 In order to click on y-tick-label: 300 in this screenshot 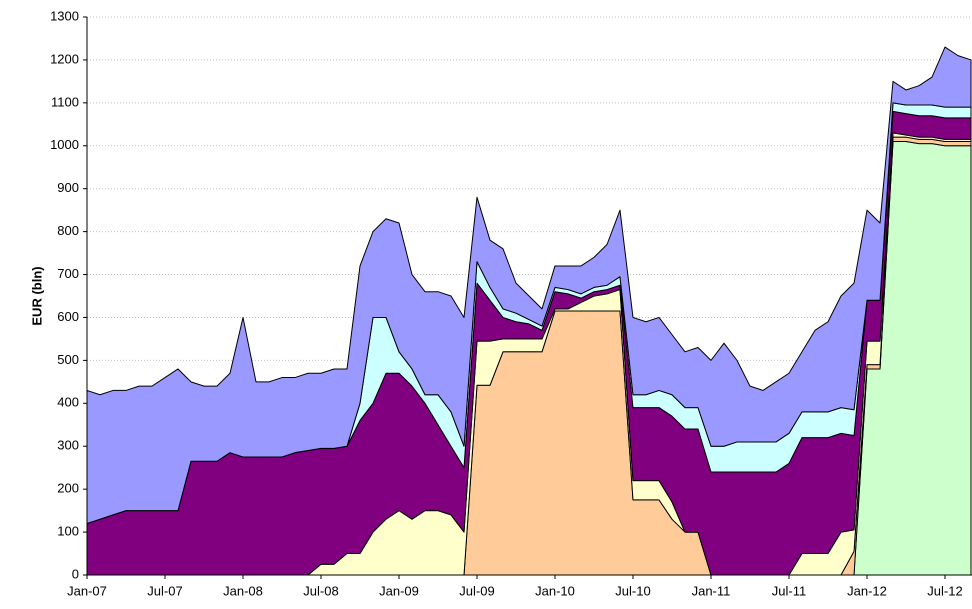, I will do `click(68, 445)`.